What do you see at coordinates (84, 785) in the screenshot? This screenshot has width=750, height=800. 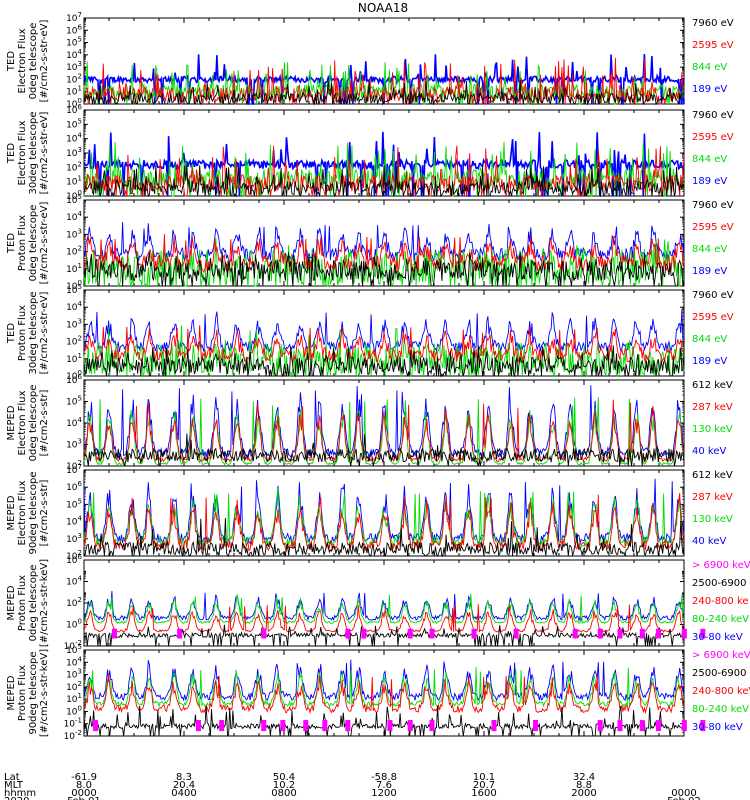 I see `footer-mlt-value: 8.0` at bounding box center [84, 785].